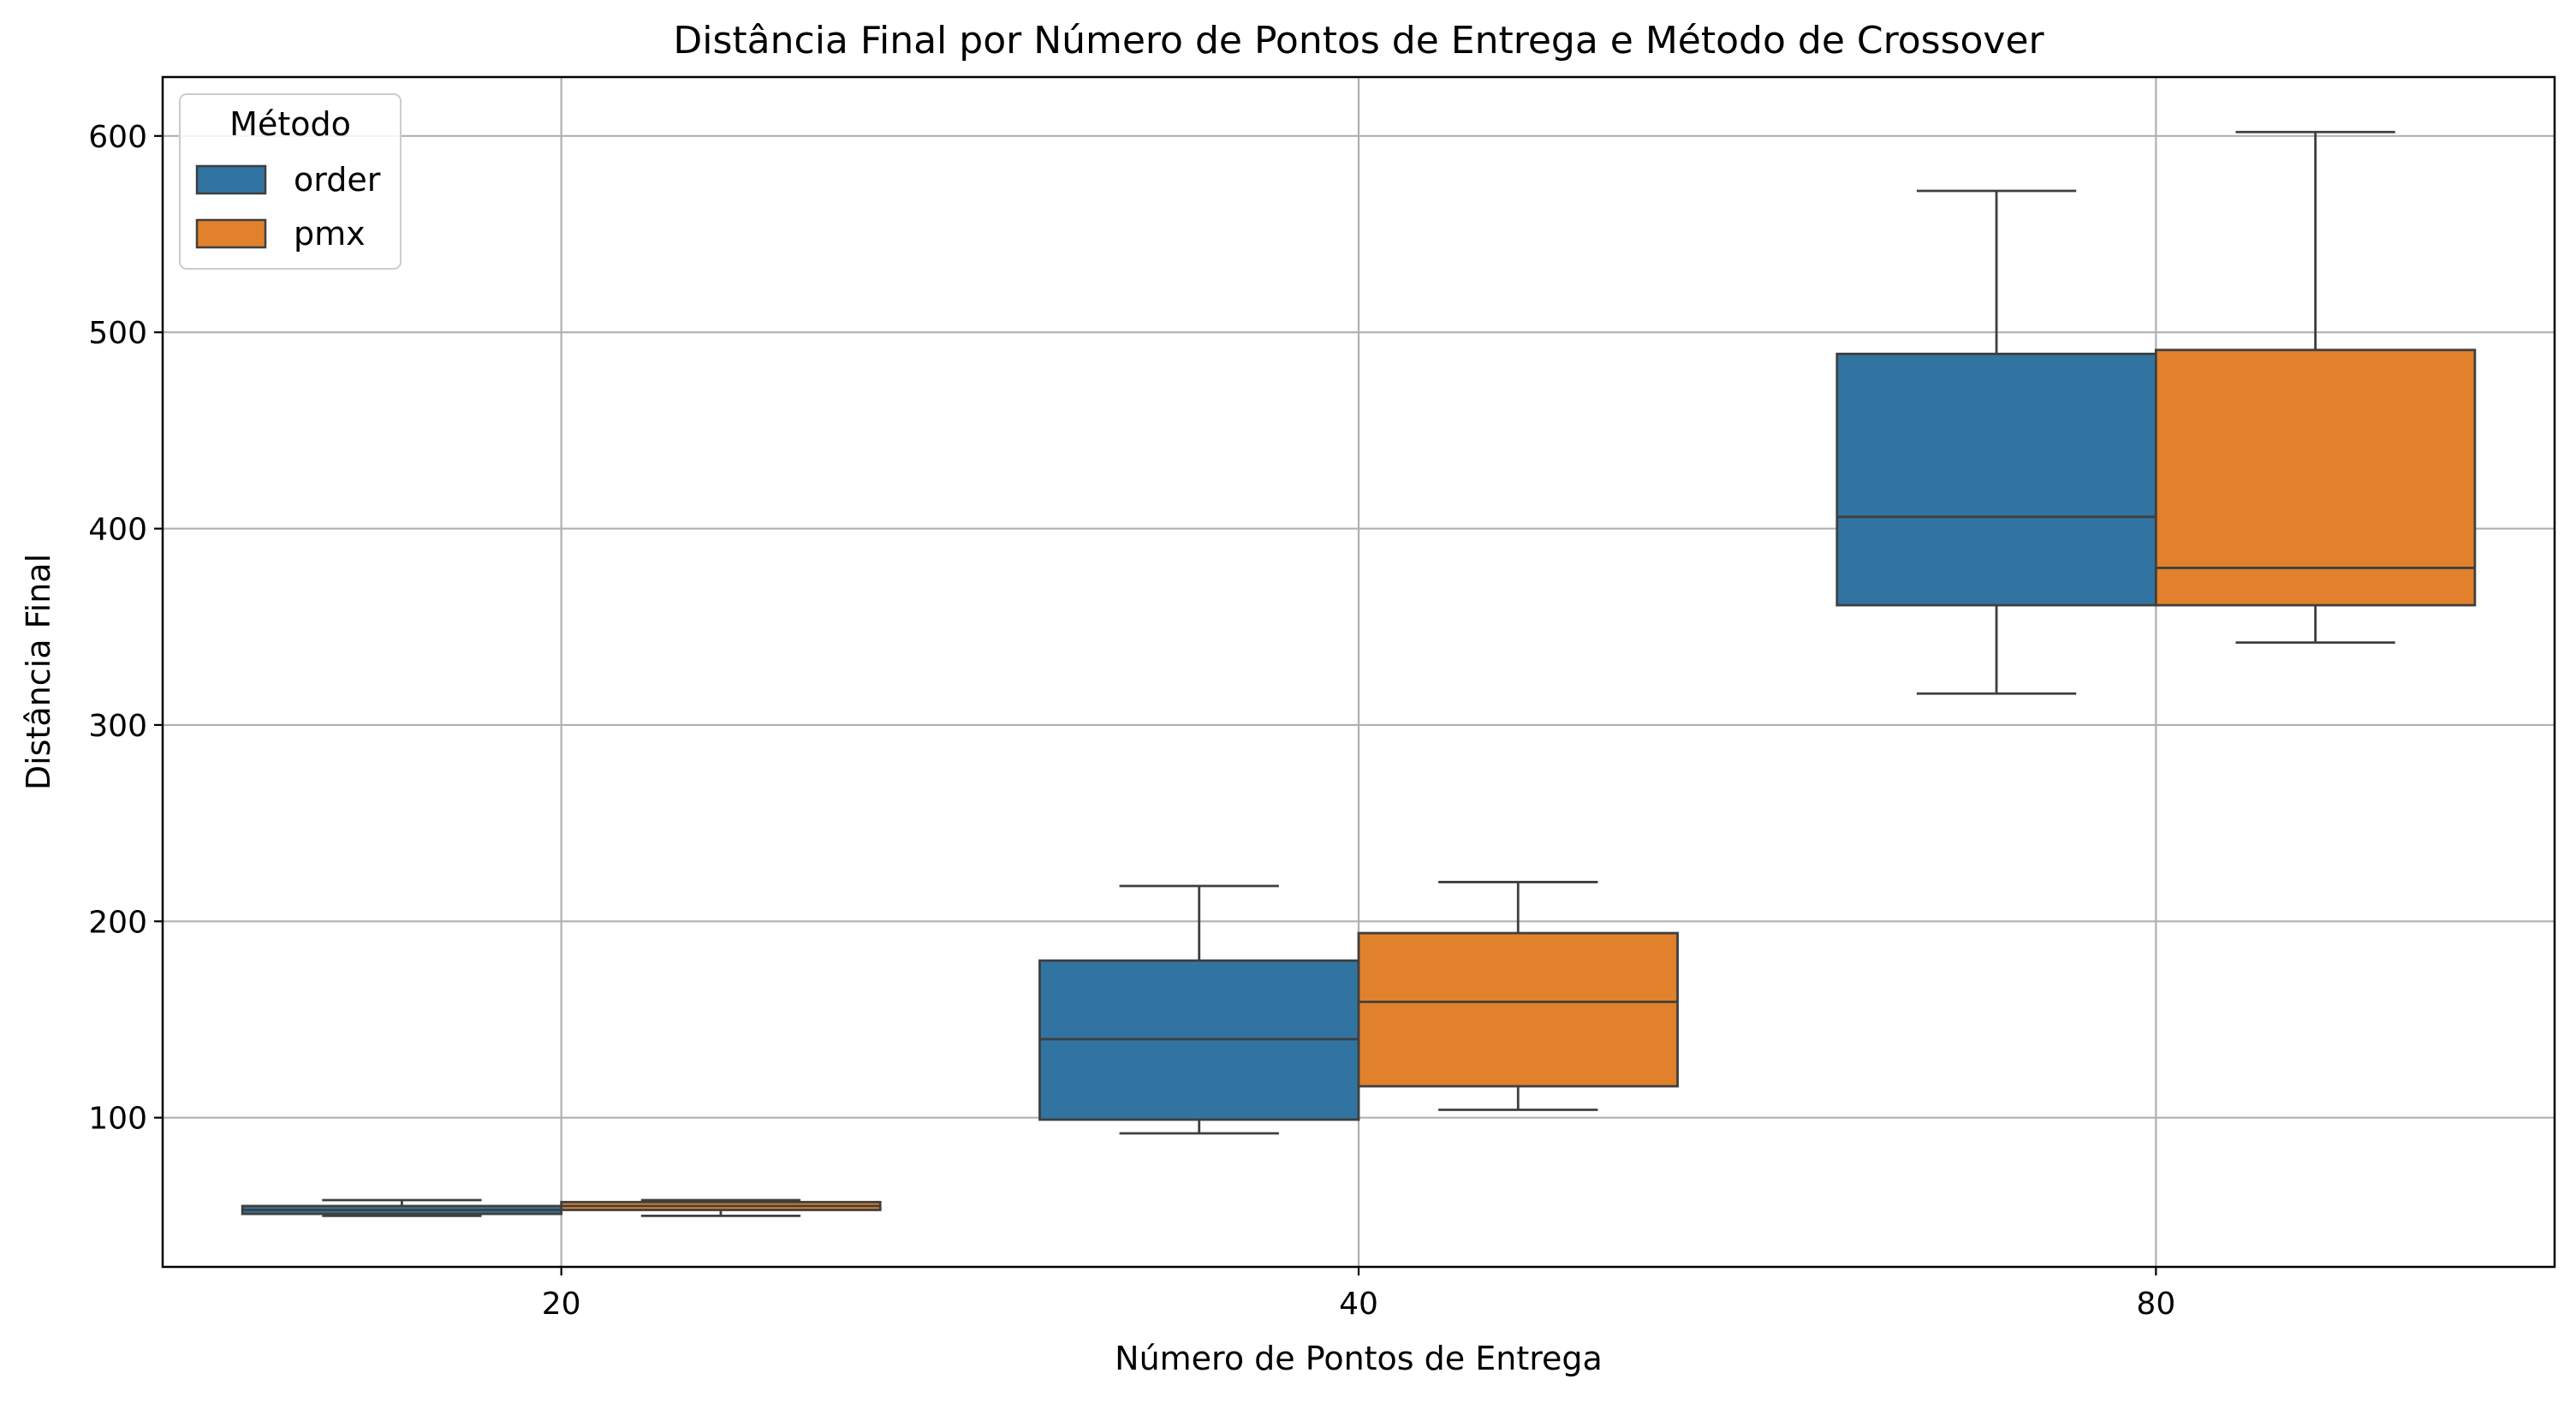 Image resolution: width=2576 pixels, height=1403 pixels. Describe the element at coordinates (231, 234) in the screenshot. I see `legend-swatch-pmx` at that location.